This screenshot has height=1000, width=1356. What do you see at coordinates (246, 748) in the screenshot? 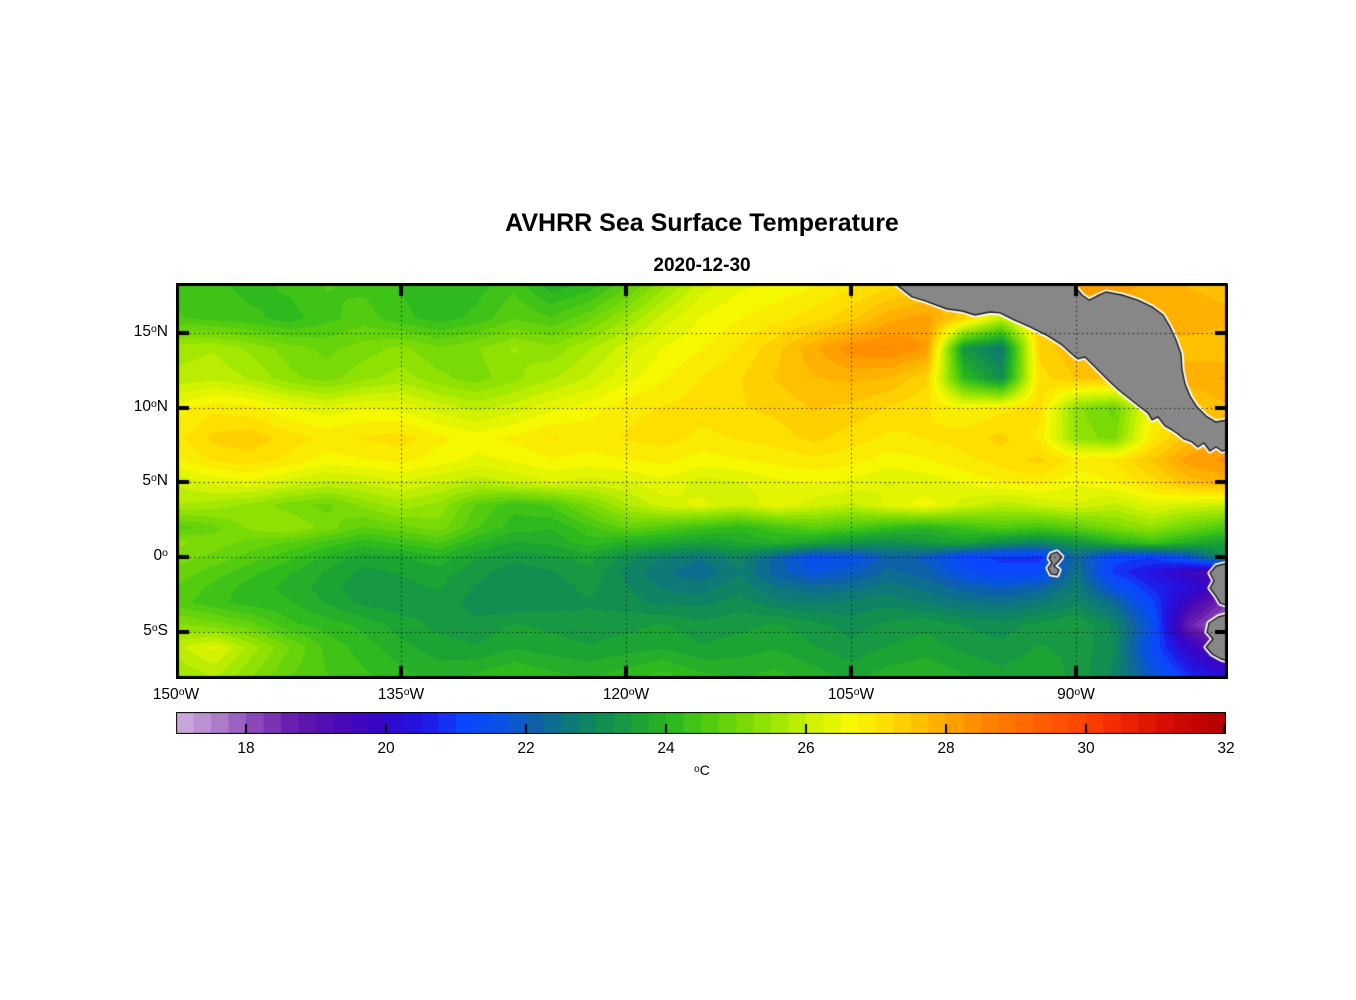
I see `colorbar-tick-label: 18` at bounding box center [246, 748].